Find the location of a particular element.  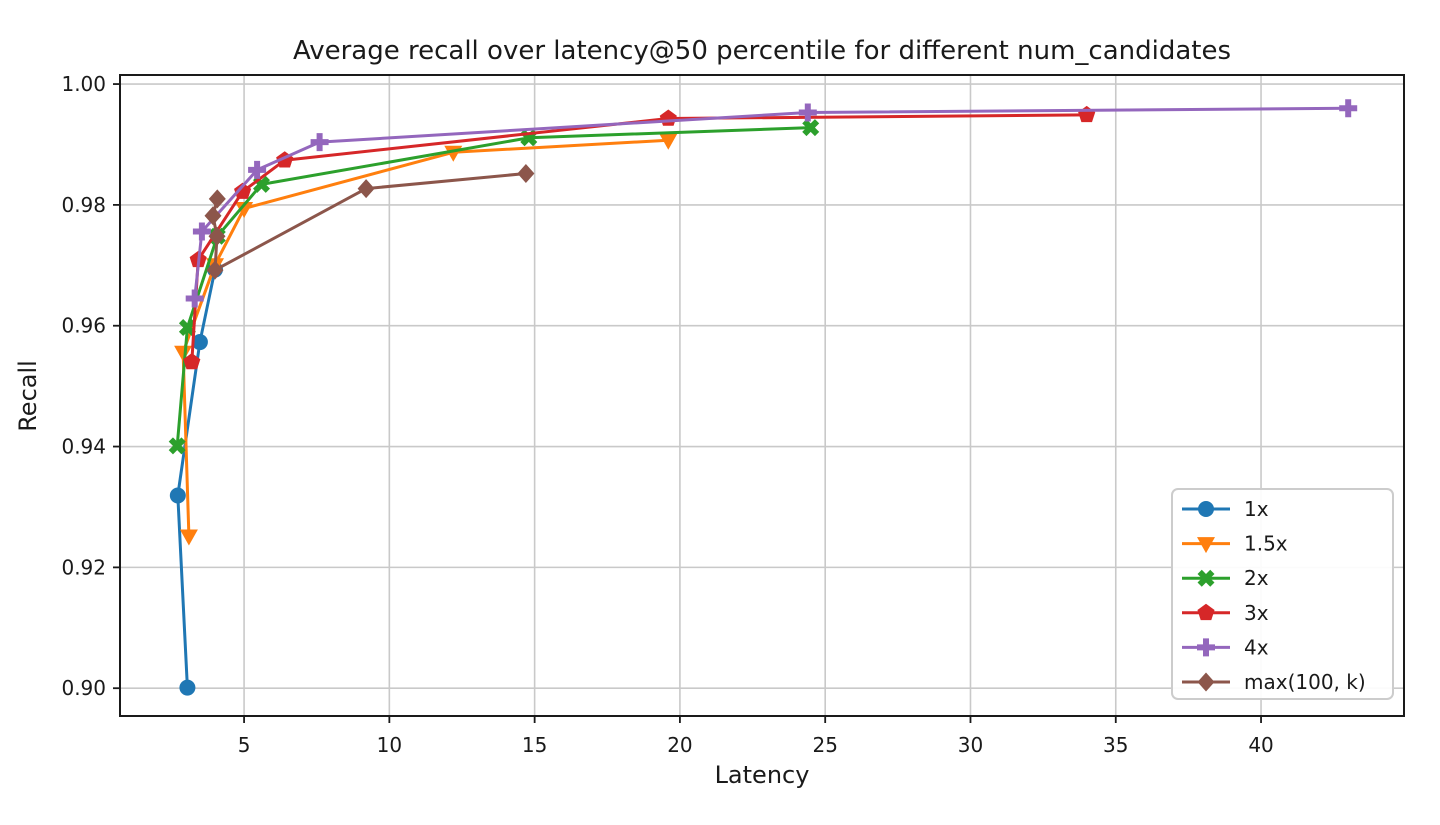

series-max-100-k- is located at coordinates (369, 222).